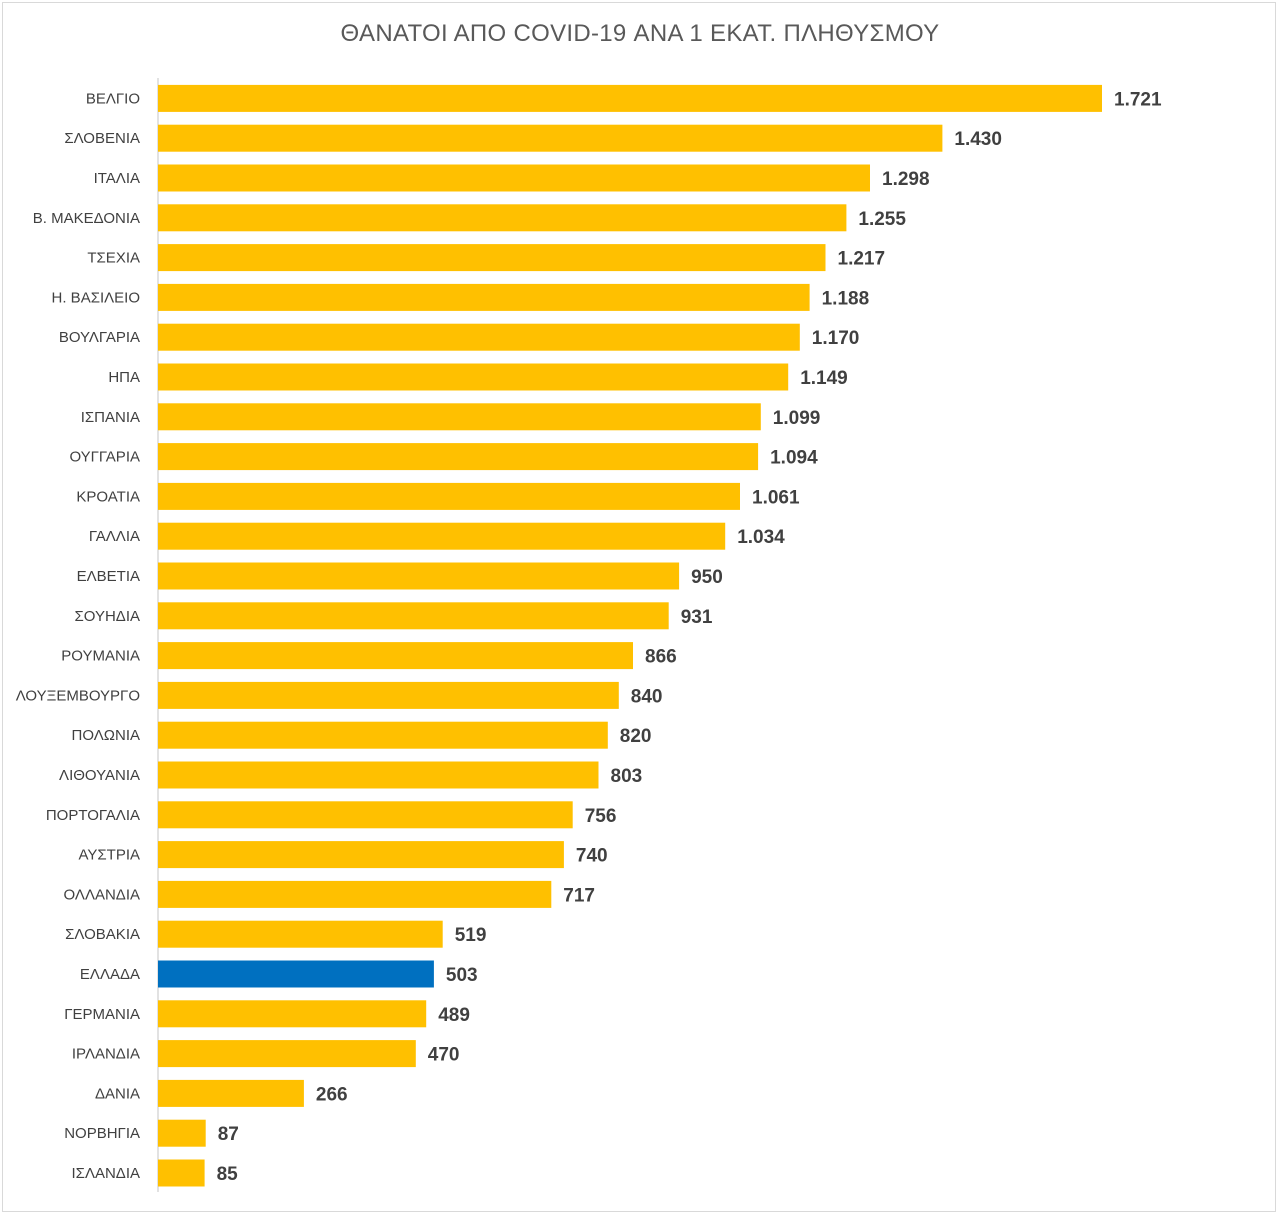  Describe the element at coordinates (99, 775) in the screenshot. I see `category-label: ΛΙΘΟΥΑΝΙΑ` at that location.